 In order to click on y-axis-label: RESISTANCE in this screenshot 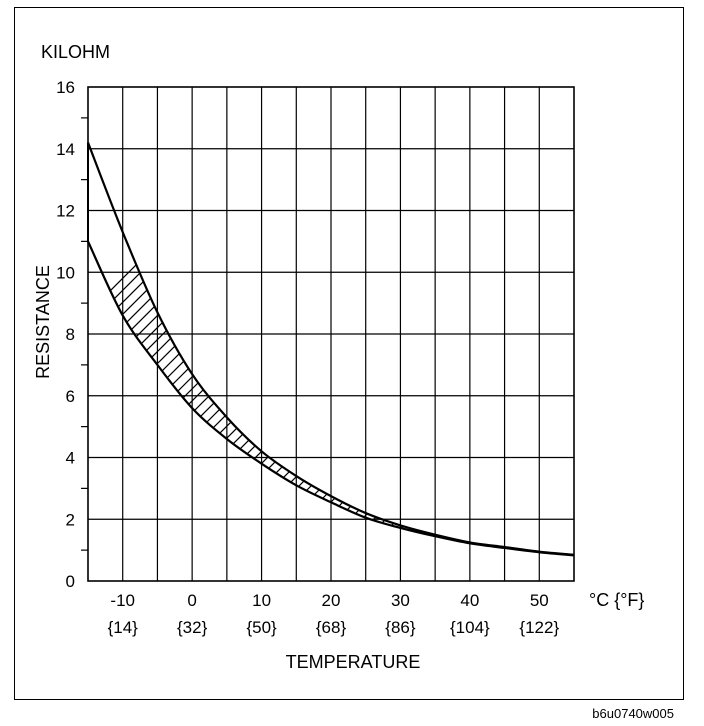, I will do `click(43, 322)`.